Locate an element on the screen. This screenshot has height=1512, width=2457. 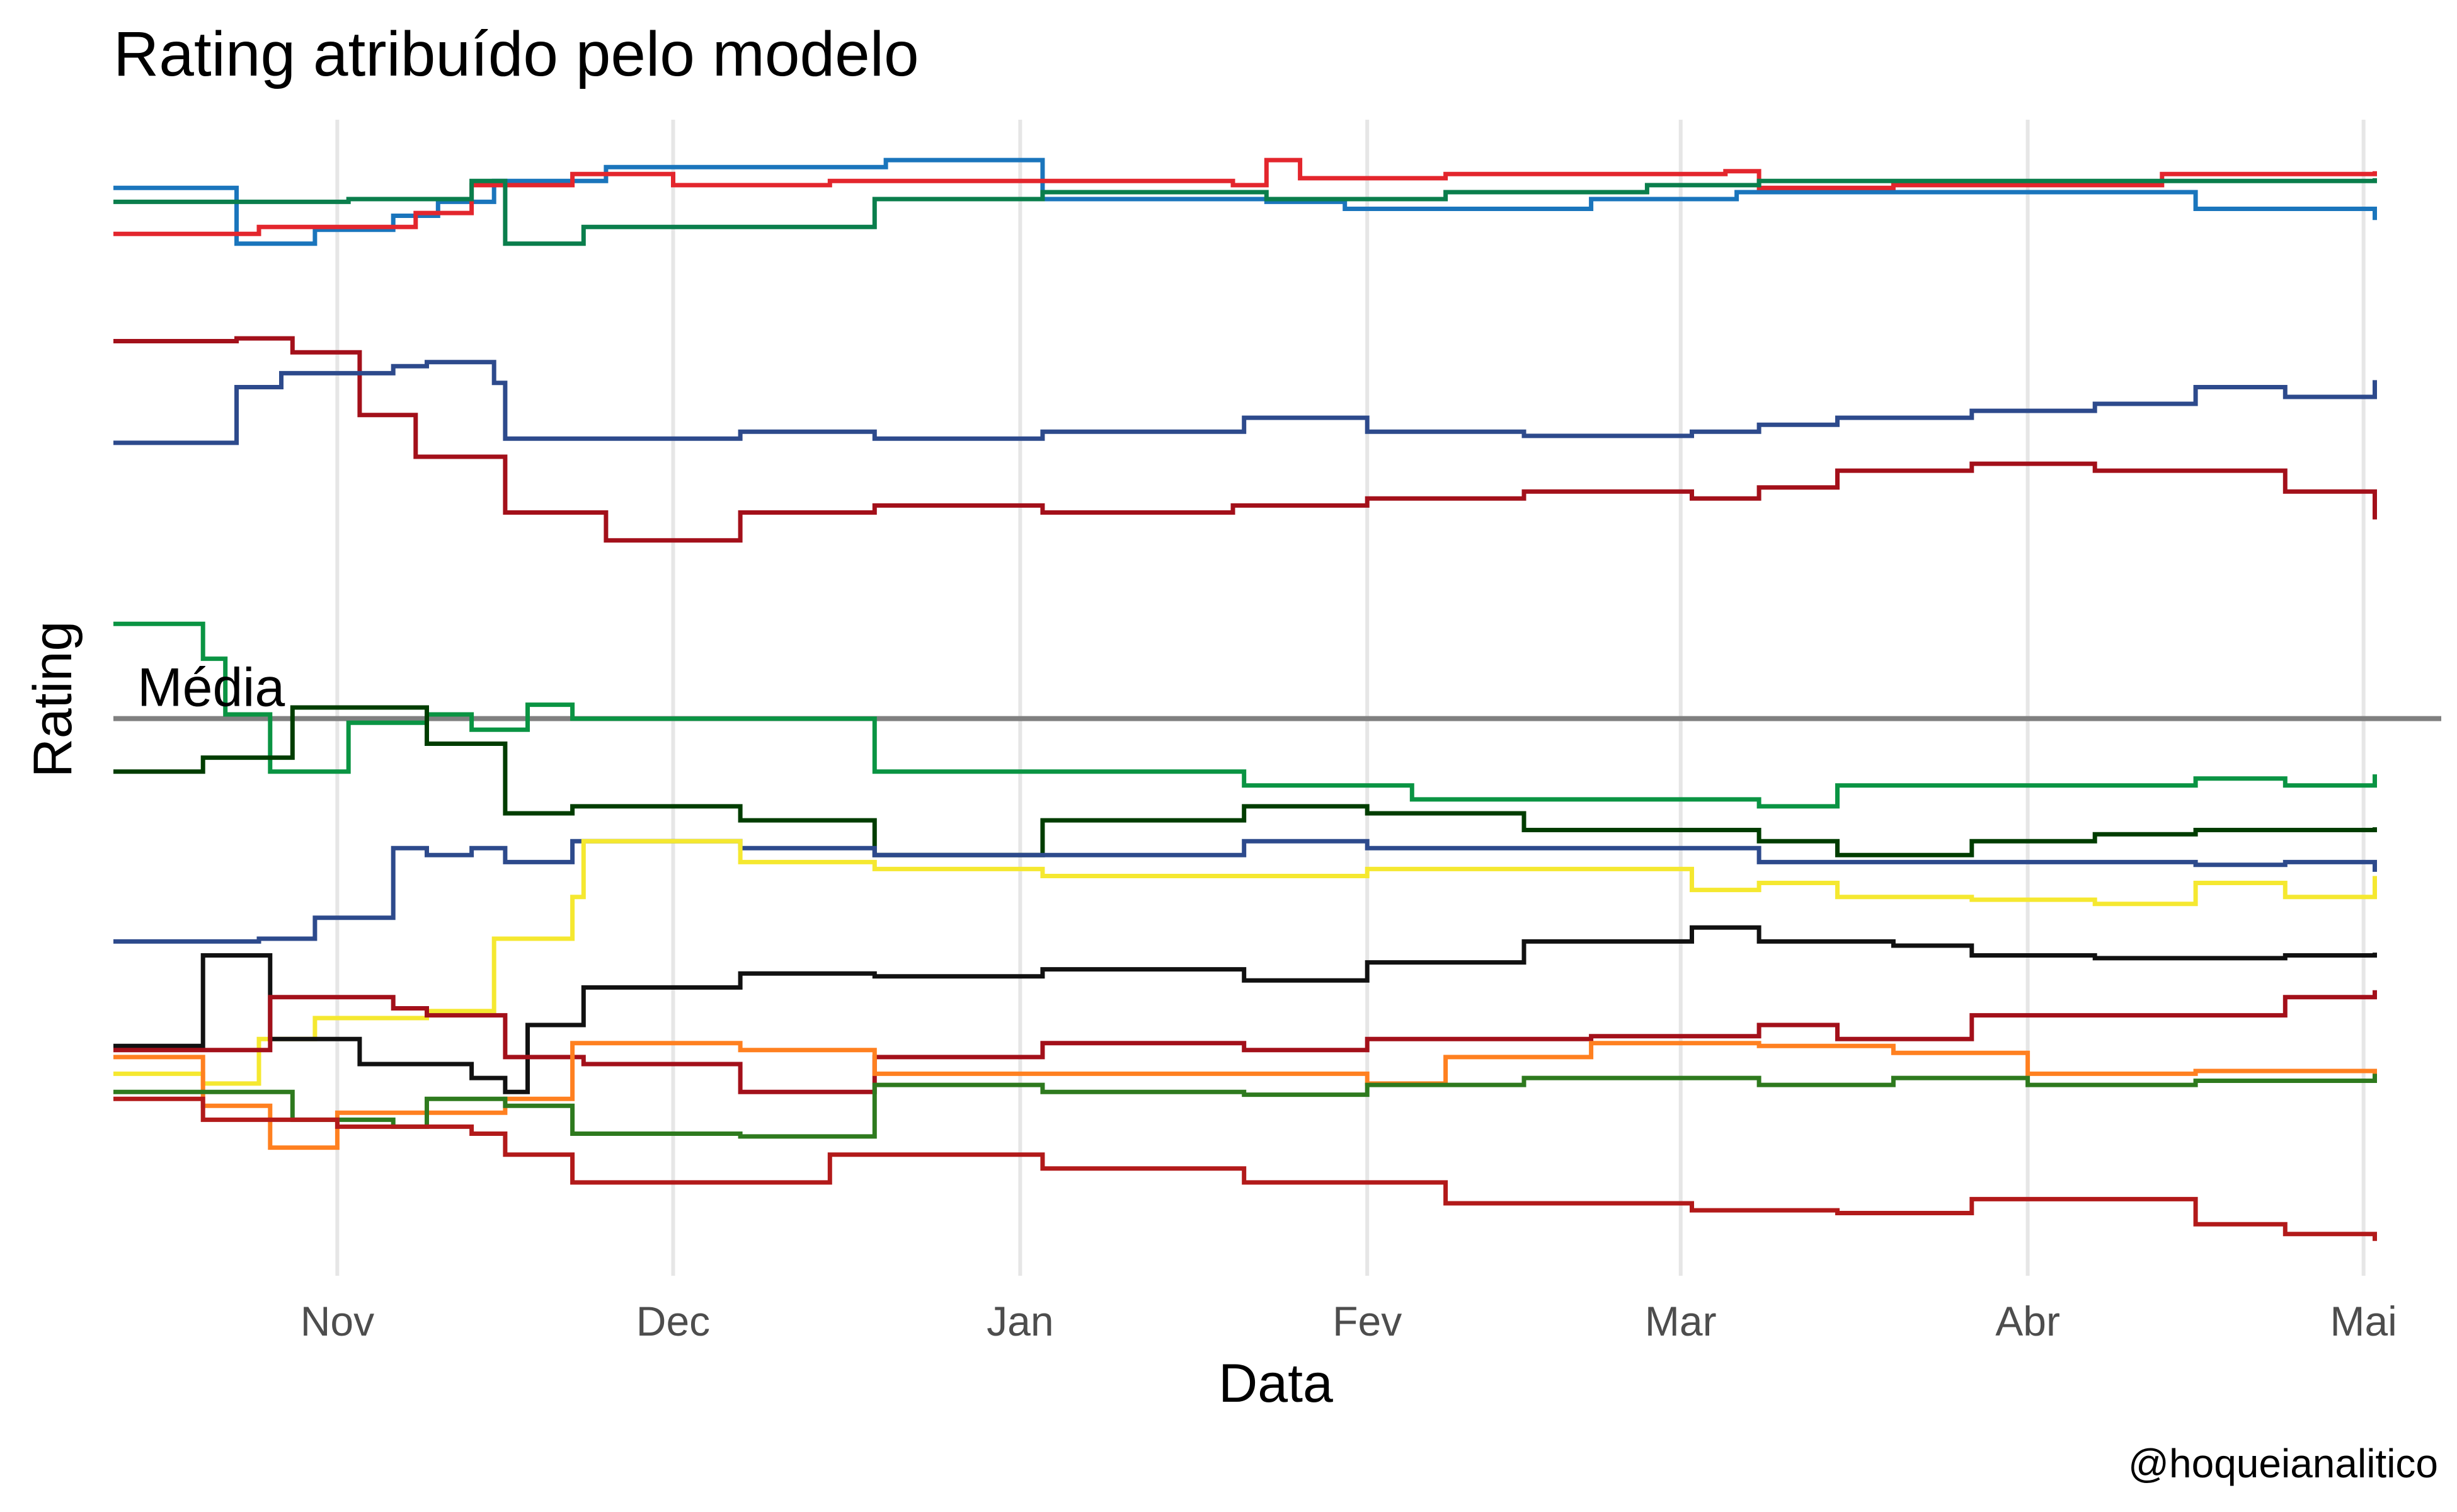
mean-reference-label: Média is located at coordinates (211, 688).